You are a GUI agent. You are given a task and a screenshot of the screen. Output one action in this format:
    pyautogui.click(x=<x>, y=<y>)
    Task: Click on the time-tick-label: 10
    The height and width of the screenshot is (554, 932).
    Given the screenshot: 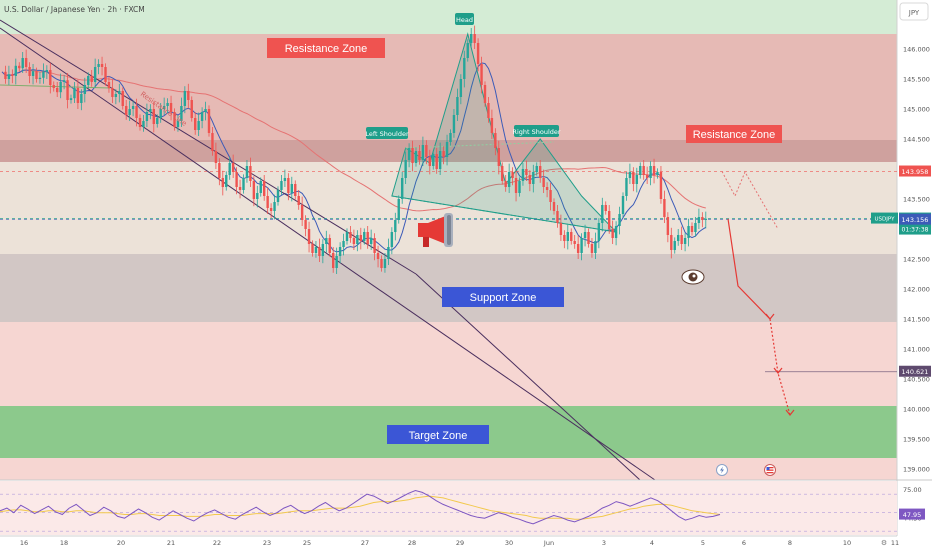 What is the action you would take?
    pyautogui.click(x=847, y=543)
    